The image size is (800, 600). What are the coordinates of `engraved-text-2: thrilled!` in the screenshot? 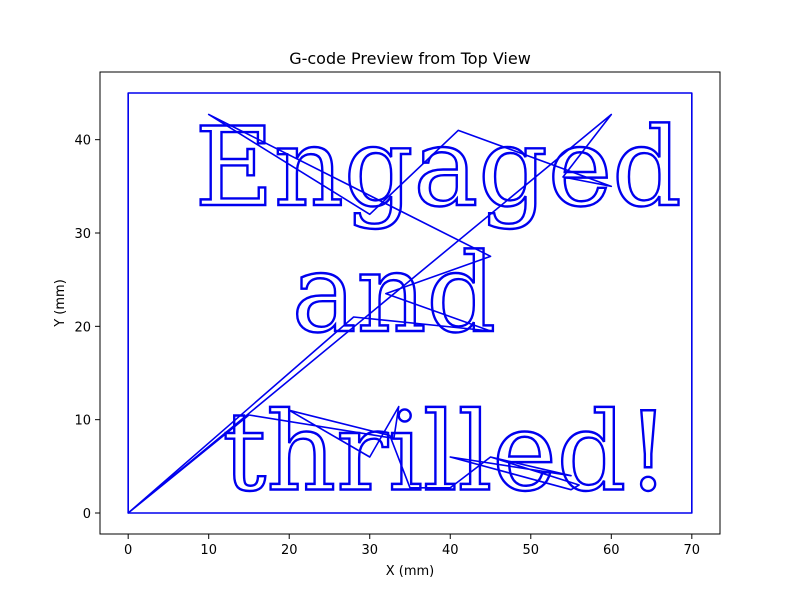 It's located at (446, 452).